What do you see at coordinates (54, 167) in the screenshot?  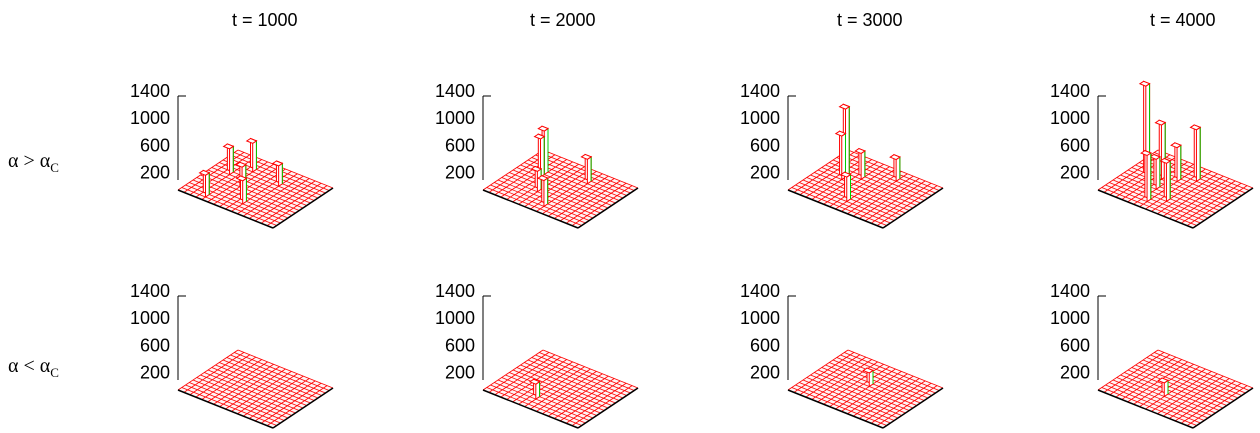 I see `row-label-above-sub: C` at bounding box center [54, 167].